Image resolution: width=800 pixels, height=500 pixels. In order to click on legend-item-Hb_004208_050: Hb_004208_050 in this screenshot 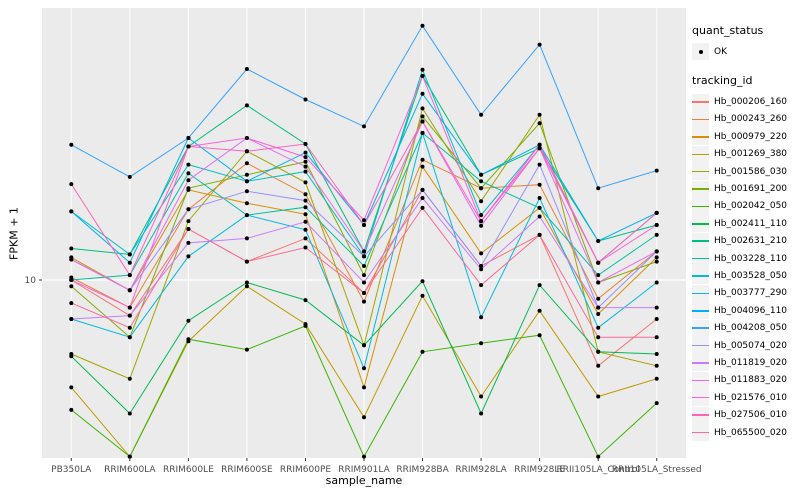, I will do `click(746, 328)`.